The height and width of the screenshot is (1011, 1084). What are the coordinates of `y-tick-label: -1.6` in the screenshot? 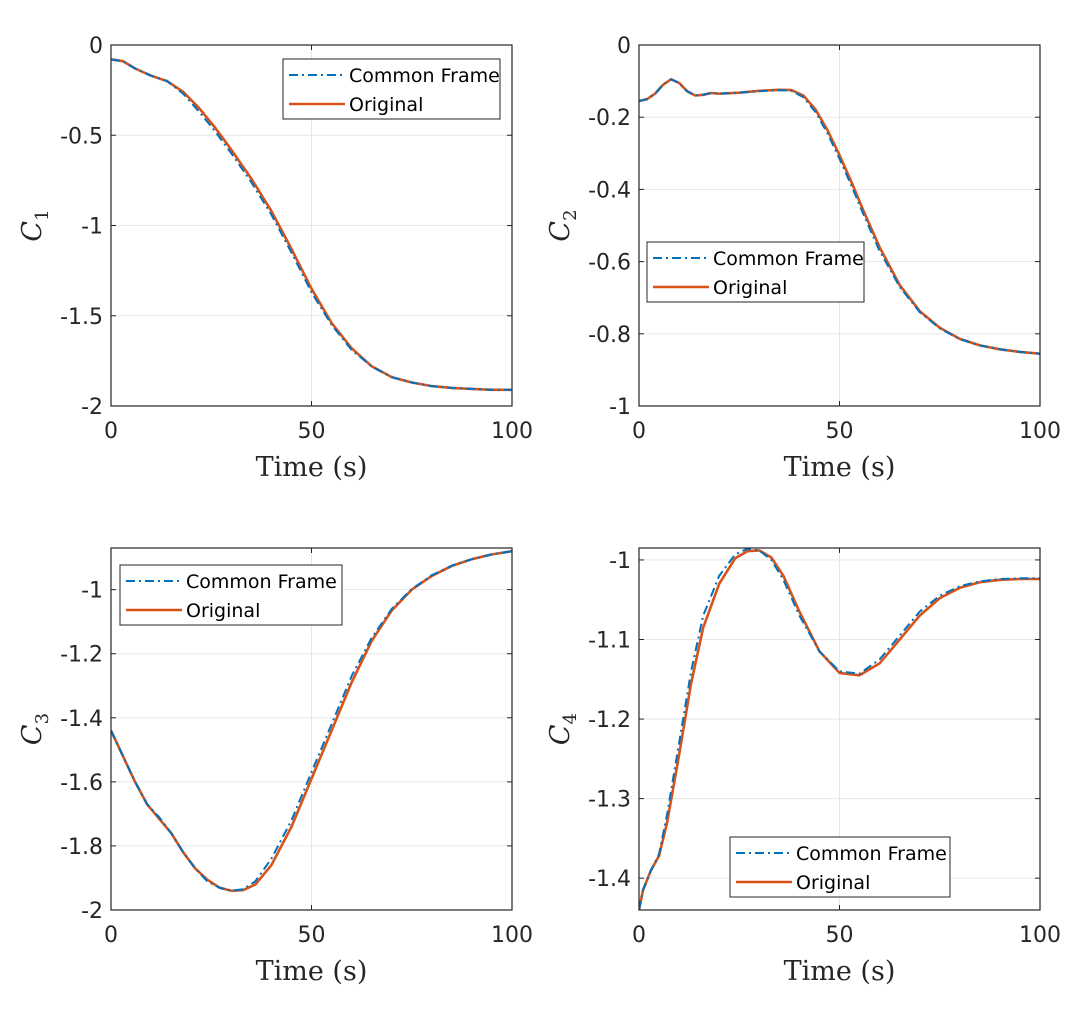 It's located at (81, 783).